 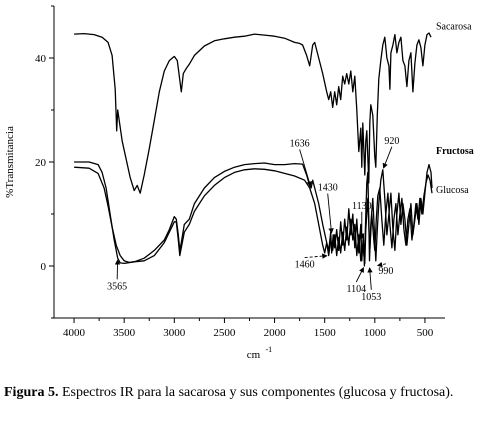 I want to click on x-axis-label-superscript: -1, so click(x=269, y=349).